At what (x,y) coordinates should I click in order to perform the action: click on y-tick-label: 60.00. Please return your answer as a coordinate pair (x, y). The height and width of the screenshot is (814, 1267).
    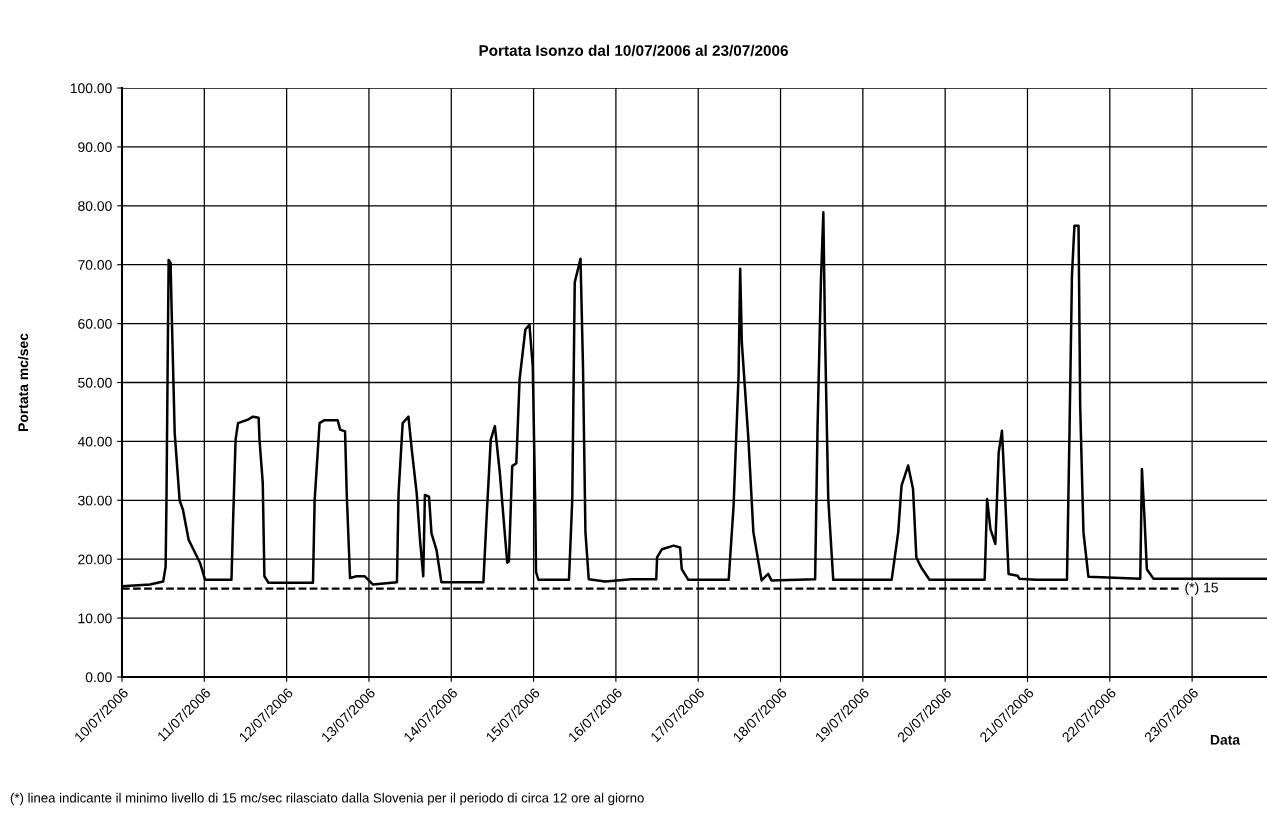
    Looking at the image, I should click on (95, 323).